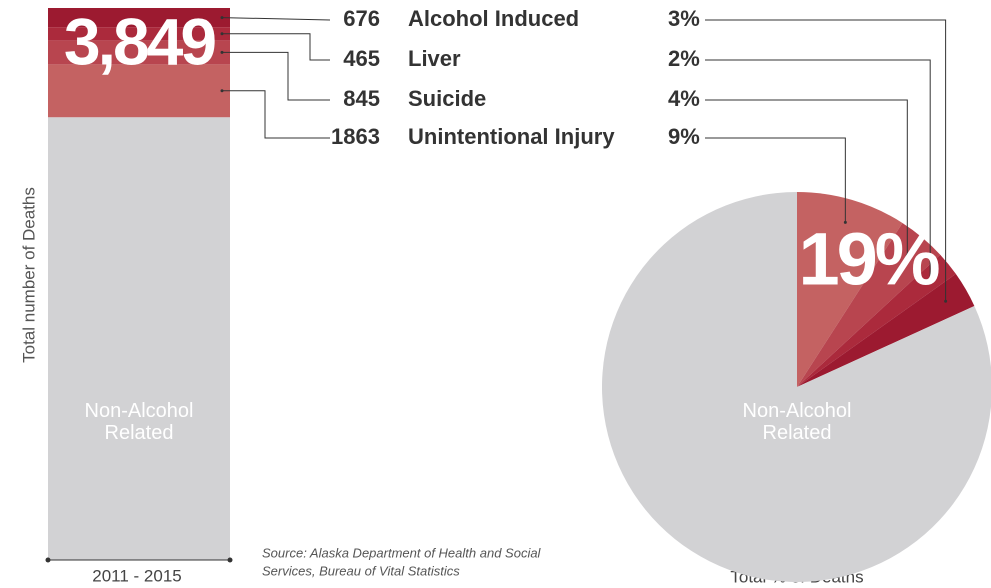 This screenshot has width=991, height=588. Describe the element at coordinates (511, 136) in the screenshot. I see `legend-label: Unintentional Injury` at that location.